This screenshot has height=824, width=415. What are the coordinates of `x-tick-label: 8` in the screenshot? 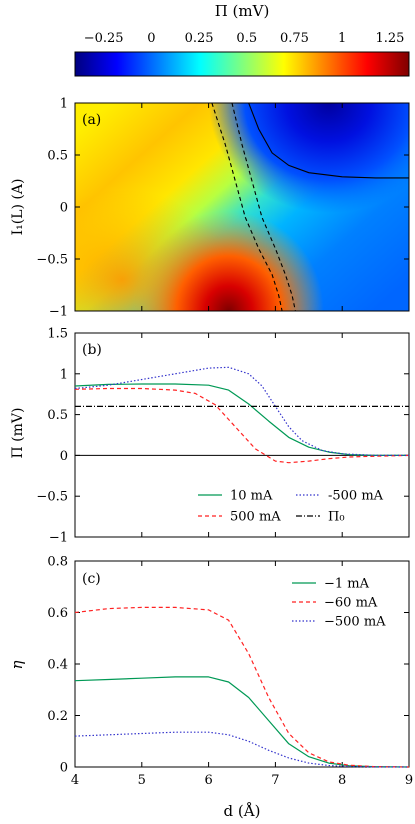 It's located at (342, 780).